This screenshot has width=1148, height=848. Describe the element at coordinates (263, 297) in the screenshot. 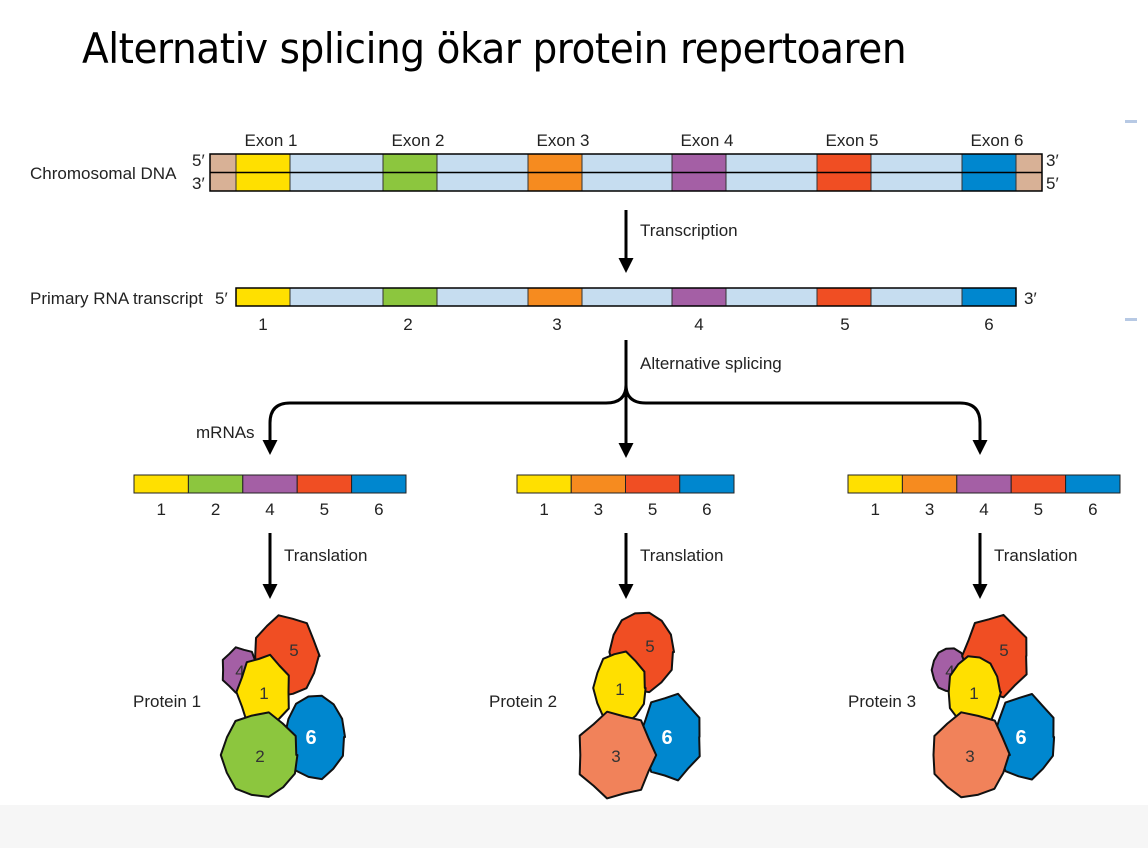

I see `rna-exon-1-segment` at that location.